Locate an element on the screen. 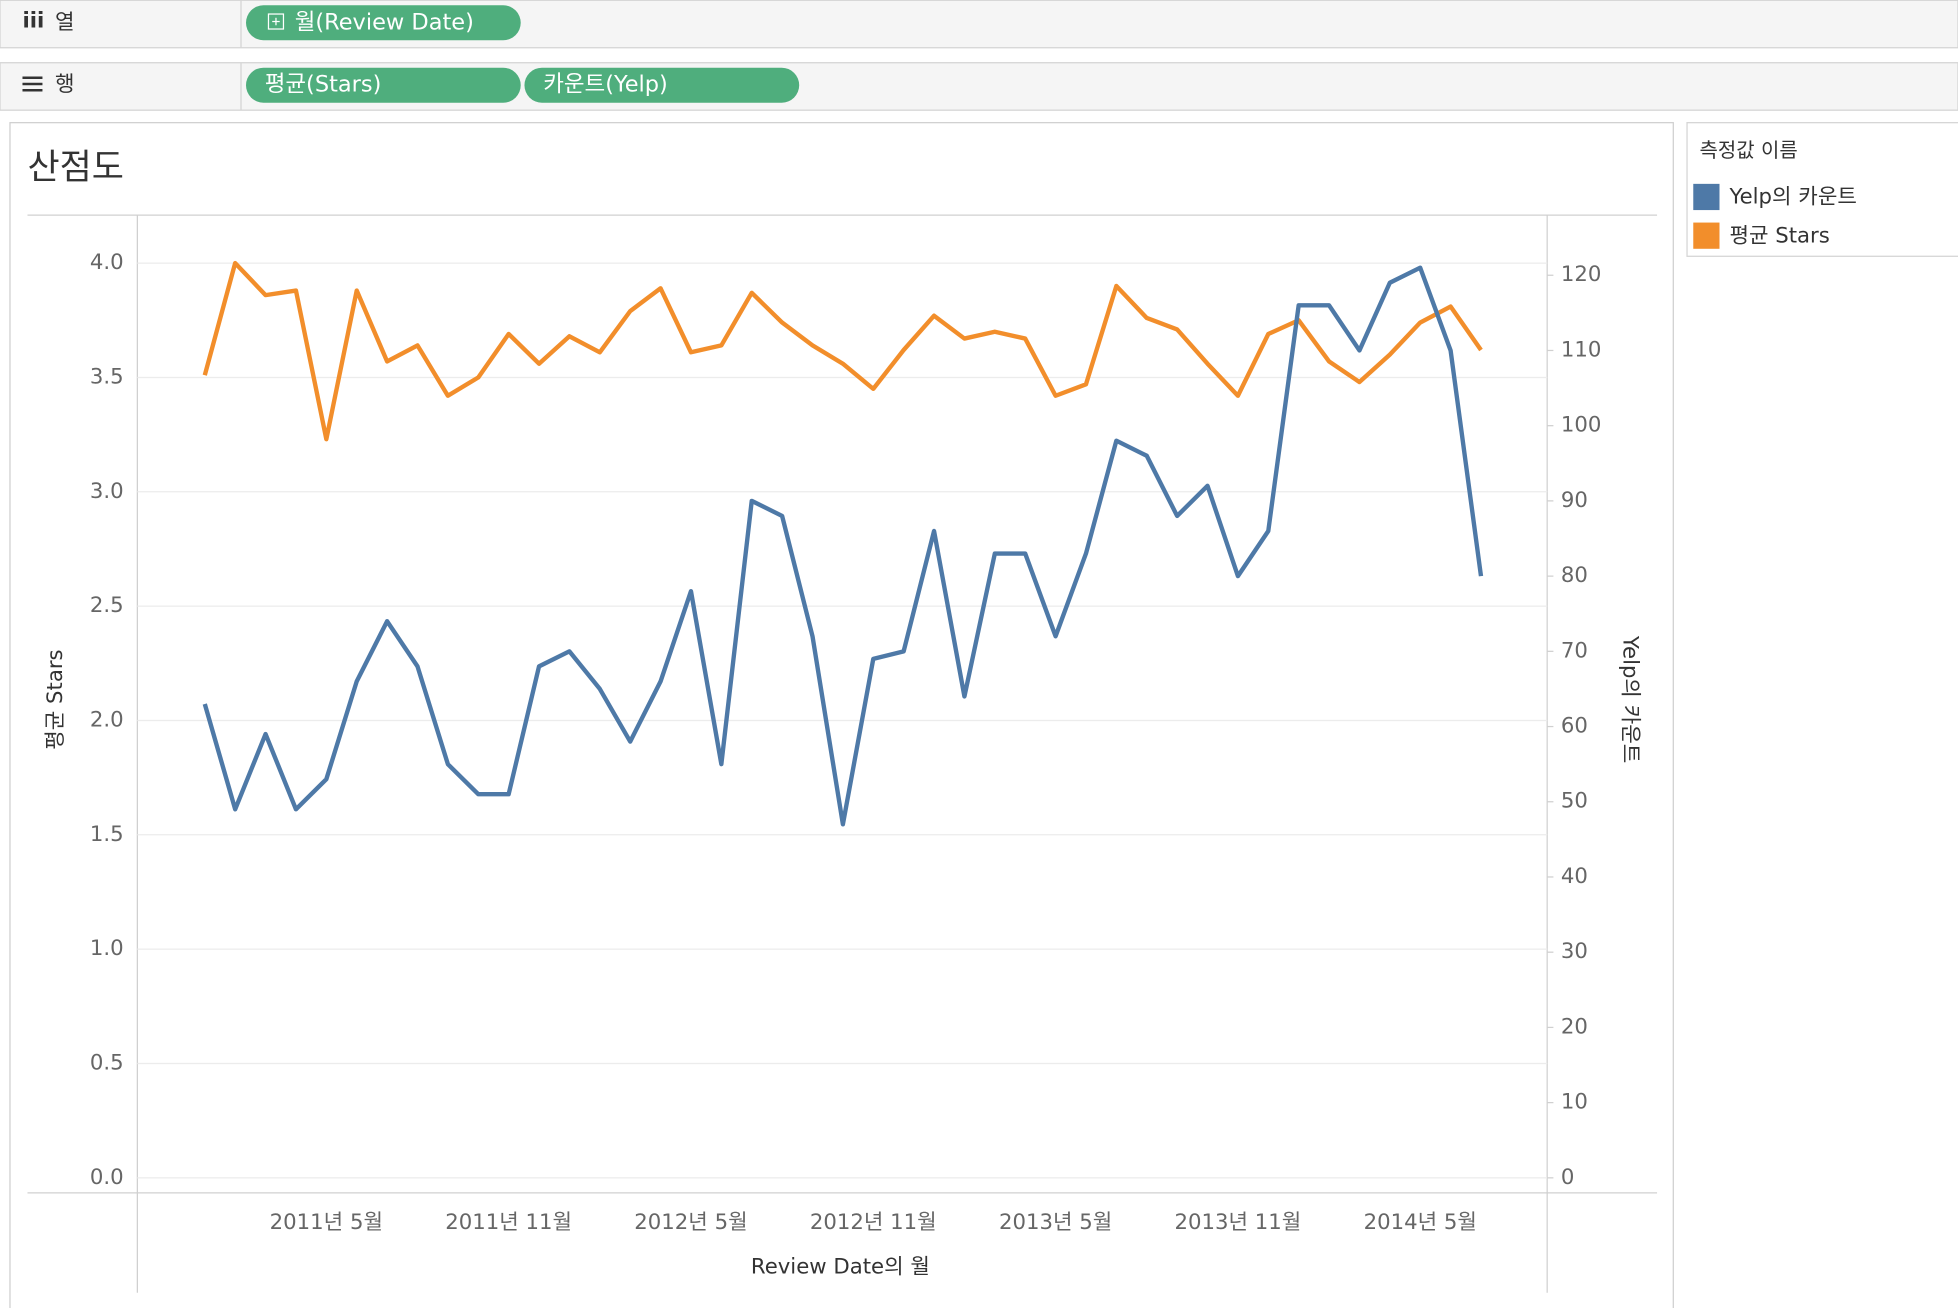 The image size is (1958, 1312). pill: 월(Review Date) is located at coordinates (383, 23).